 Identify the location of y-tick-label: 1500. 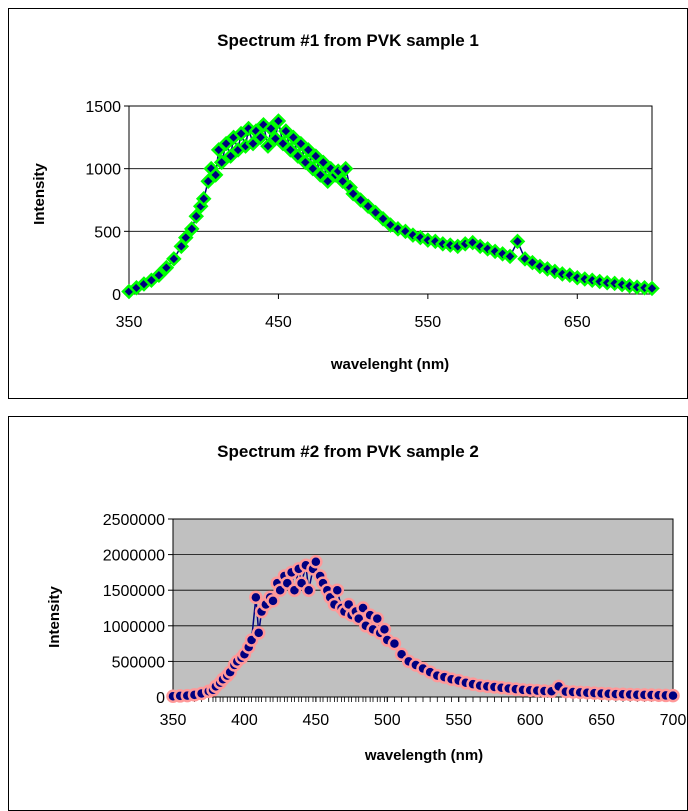
(103, 107).